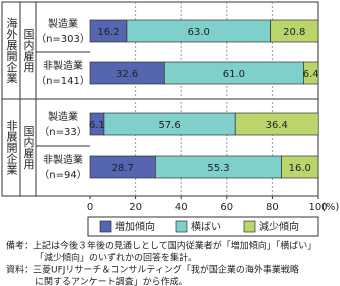 This screenshot has width=340, height=286. I want to click on x-tick-label: 40, so click(181, 207).